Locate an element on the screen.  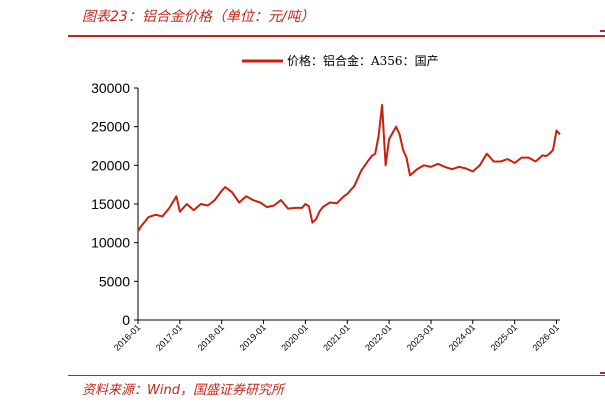
y-tick-label: 15000 is located at coordinates (110, 204).